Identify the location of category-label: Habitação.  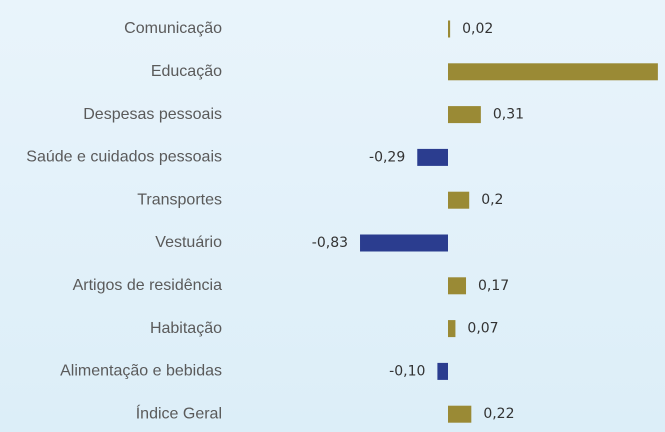
(186, 328).